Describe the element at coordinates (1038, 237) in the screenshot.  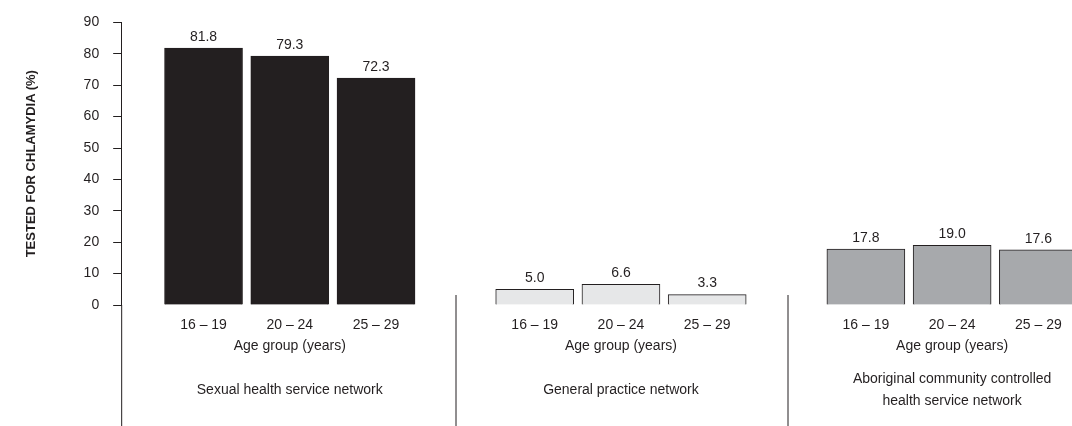
I see `data-label: 17.6` at that location.